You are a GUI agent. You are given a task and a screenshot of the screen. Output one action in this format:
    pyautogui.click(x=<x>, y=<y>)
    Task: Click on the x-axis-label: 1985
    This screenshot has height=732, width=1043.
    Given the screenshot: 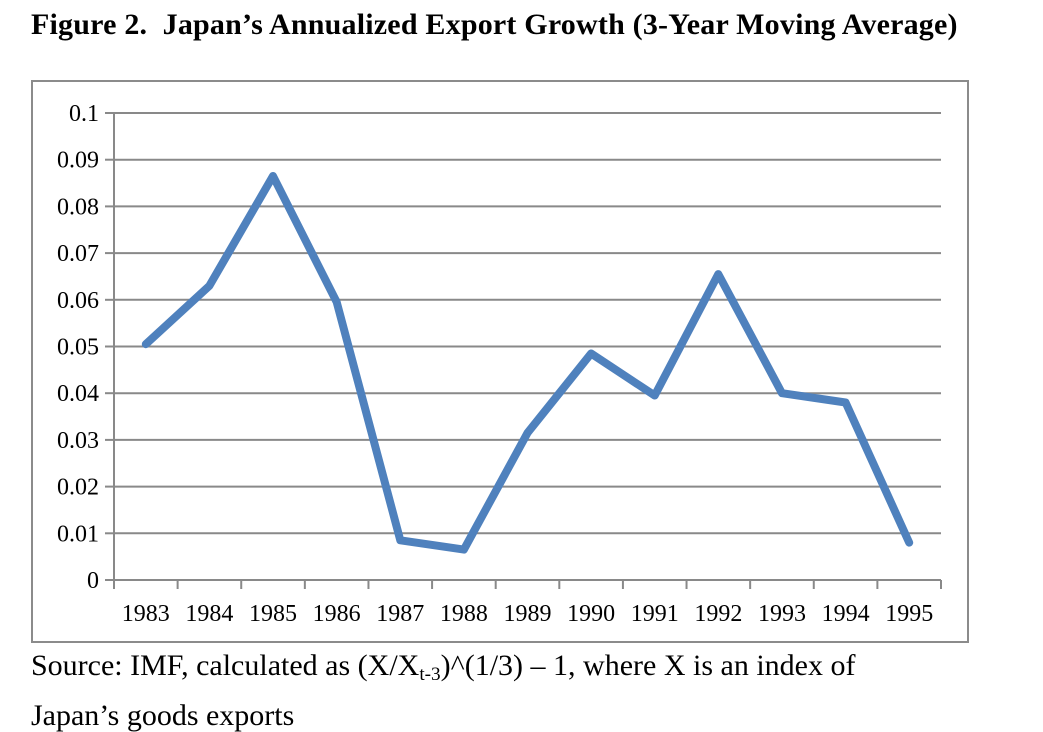 What is the action you would take?
    pyautogui.click(x=273, y=614)
    